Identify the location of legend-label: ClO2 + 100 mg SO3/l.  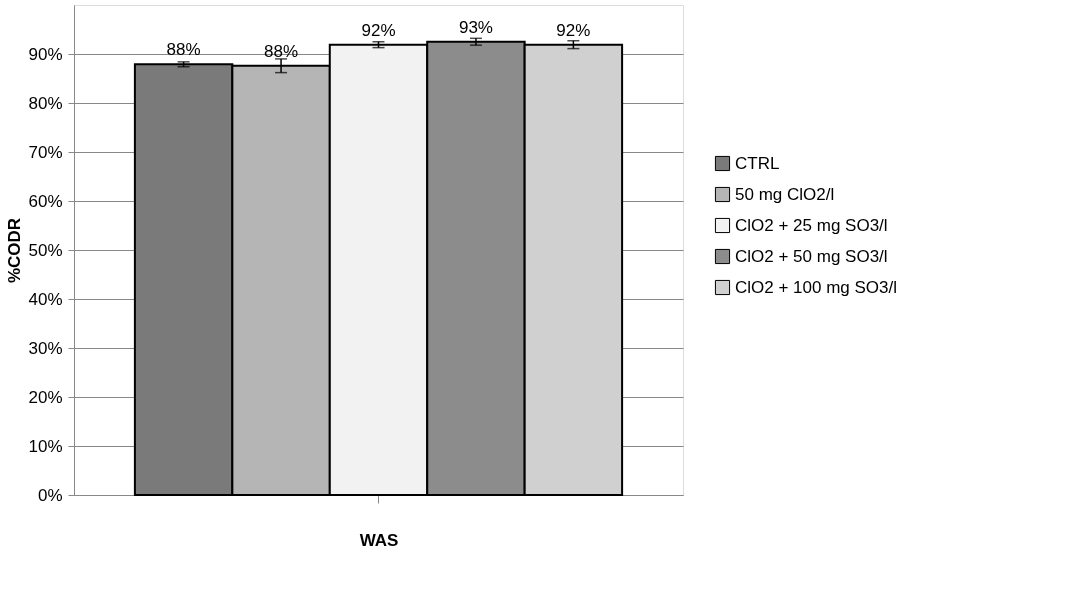
(816, 287).